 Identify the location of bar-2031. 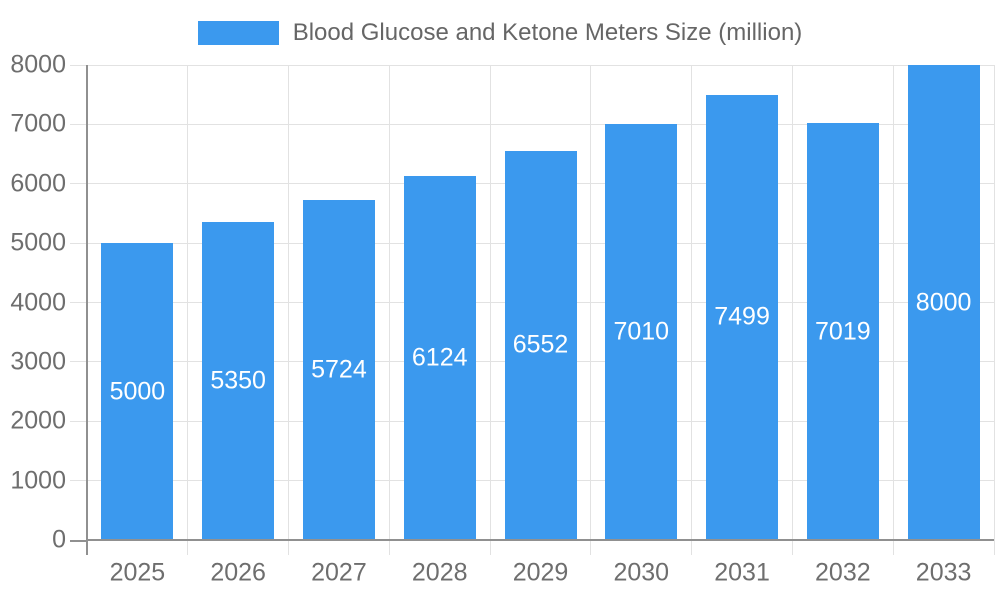
(742, 317).